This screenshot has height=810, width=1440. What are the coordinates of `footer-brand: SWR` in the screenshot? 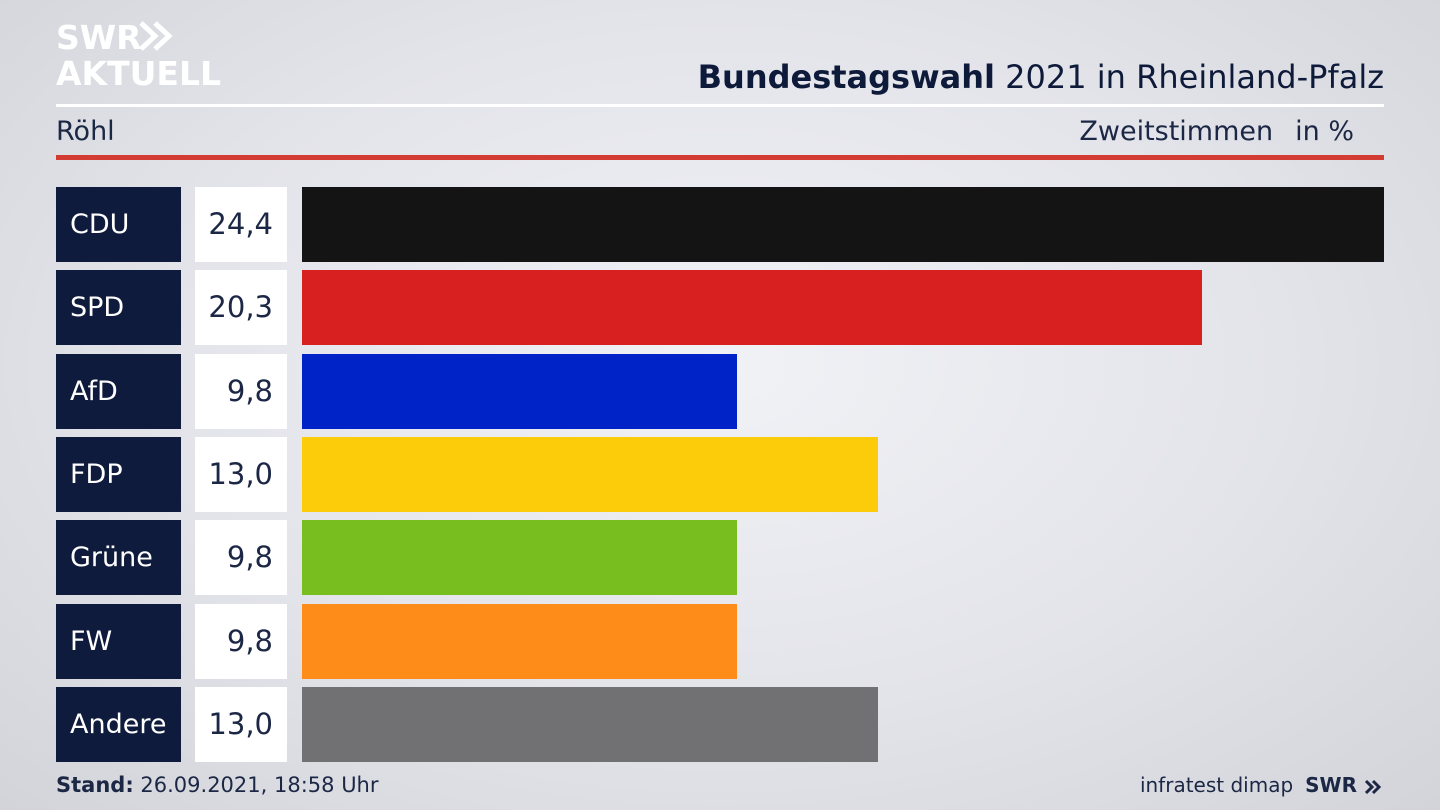 It's located at (1344, 785).